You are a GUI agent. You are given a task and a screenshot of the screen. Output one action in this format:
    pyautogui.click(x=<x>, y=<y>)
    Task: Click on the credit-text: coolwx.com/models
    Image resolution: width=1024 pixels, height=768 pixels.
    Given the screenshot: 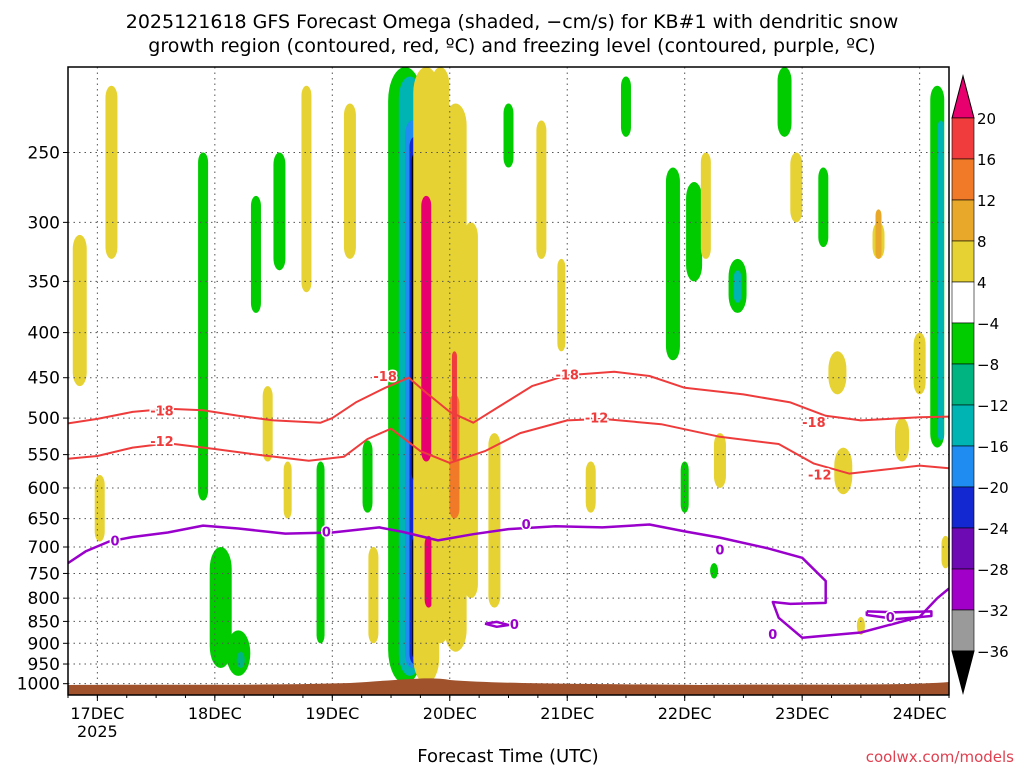 What is the action you would take?
    pyautogui.click(x=940, y=757)
    